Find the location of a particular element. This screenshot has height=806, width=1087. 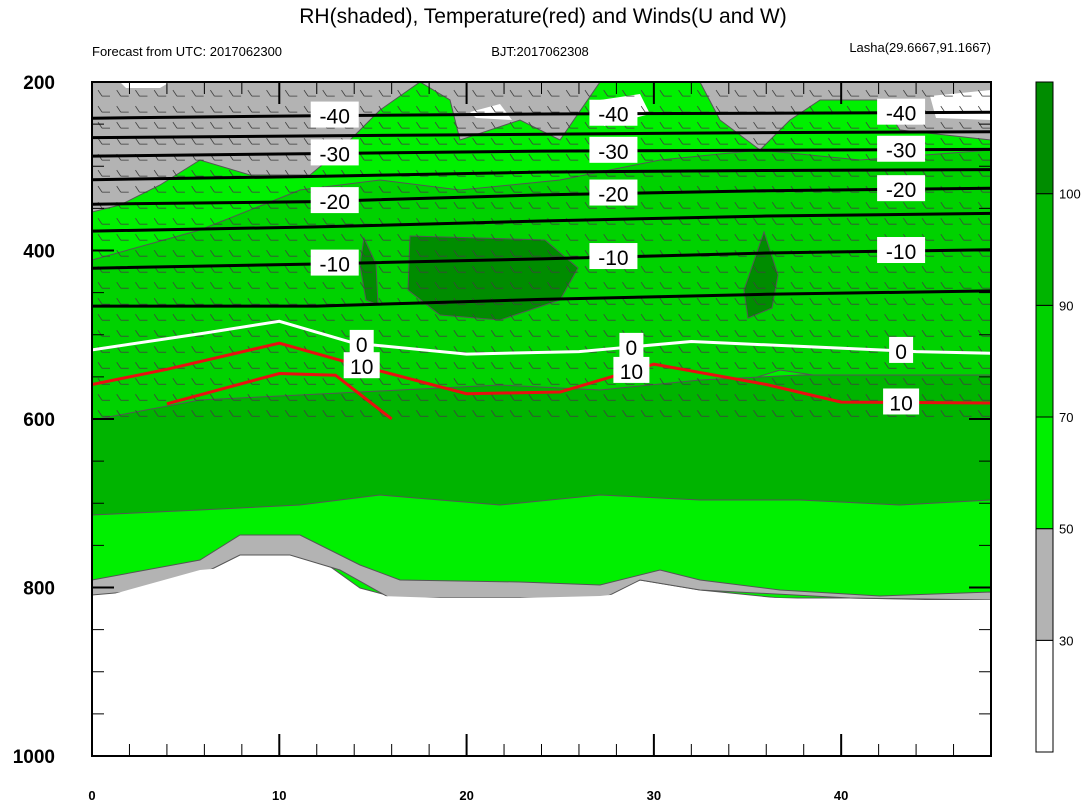

contour-label: -30 is located at coordinates (335, 154).